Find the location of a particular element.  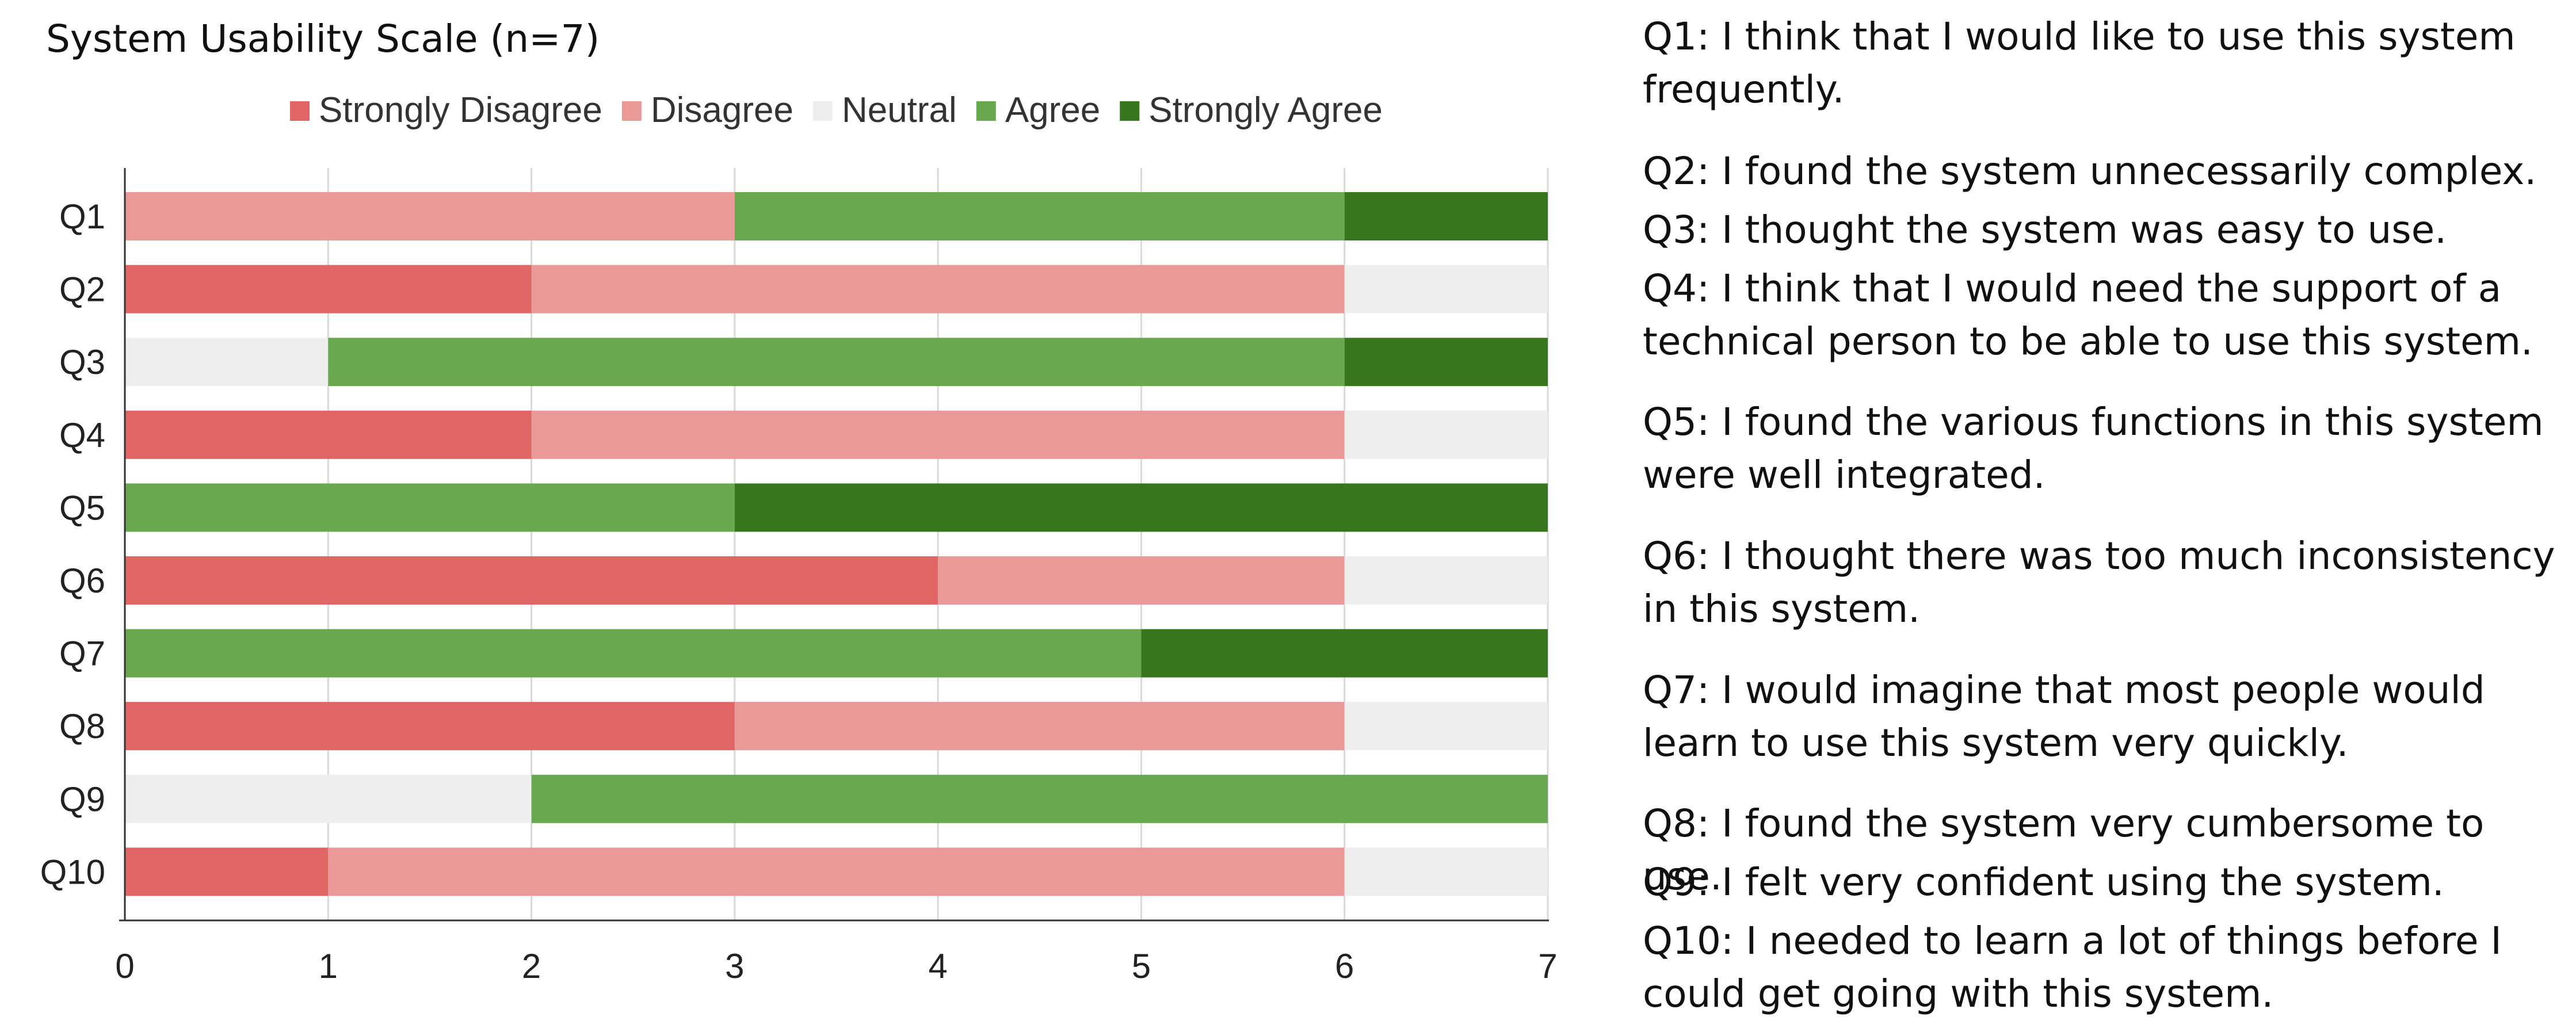

chart-title: System Usability Scale (n=7) is located at coordinates (323, 39).